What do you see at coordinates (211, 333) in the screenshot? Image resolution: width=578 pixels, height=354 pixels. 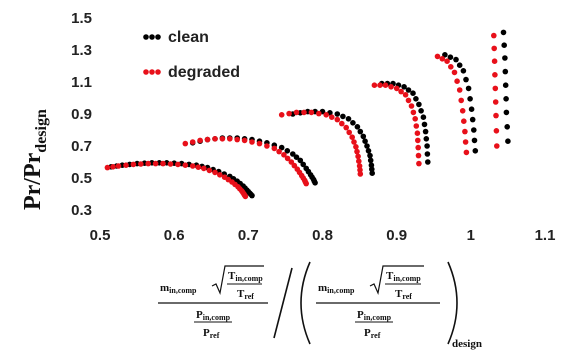 I see `fx-left-pden: Pref` at bounding box center [211, 333].